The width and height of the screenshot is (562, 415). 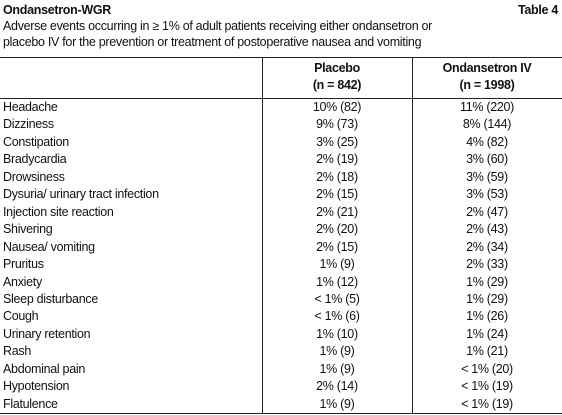 What do you see at coordinates (28, 124) in the screenshot?
I see `row-label: Dizziness` at bounding box center [28, 124].